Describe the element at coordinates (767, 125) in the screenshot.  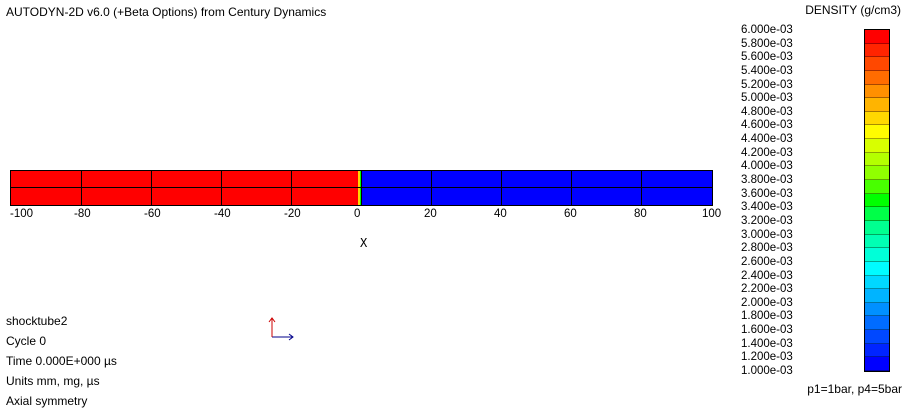
I see `legend-label: 4.600e-03` at that location.